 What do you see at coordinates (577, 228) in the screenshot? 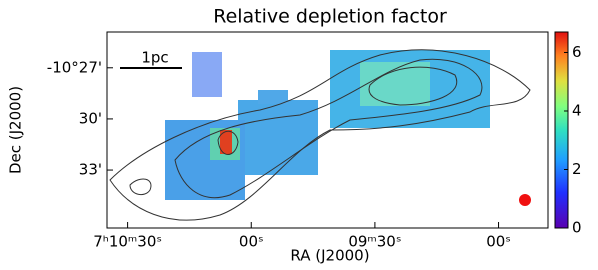
I see `colorbar-tick-label: 0` at bounding box center [577, 228].